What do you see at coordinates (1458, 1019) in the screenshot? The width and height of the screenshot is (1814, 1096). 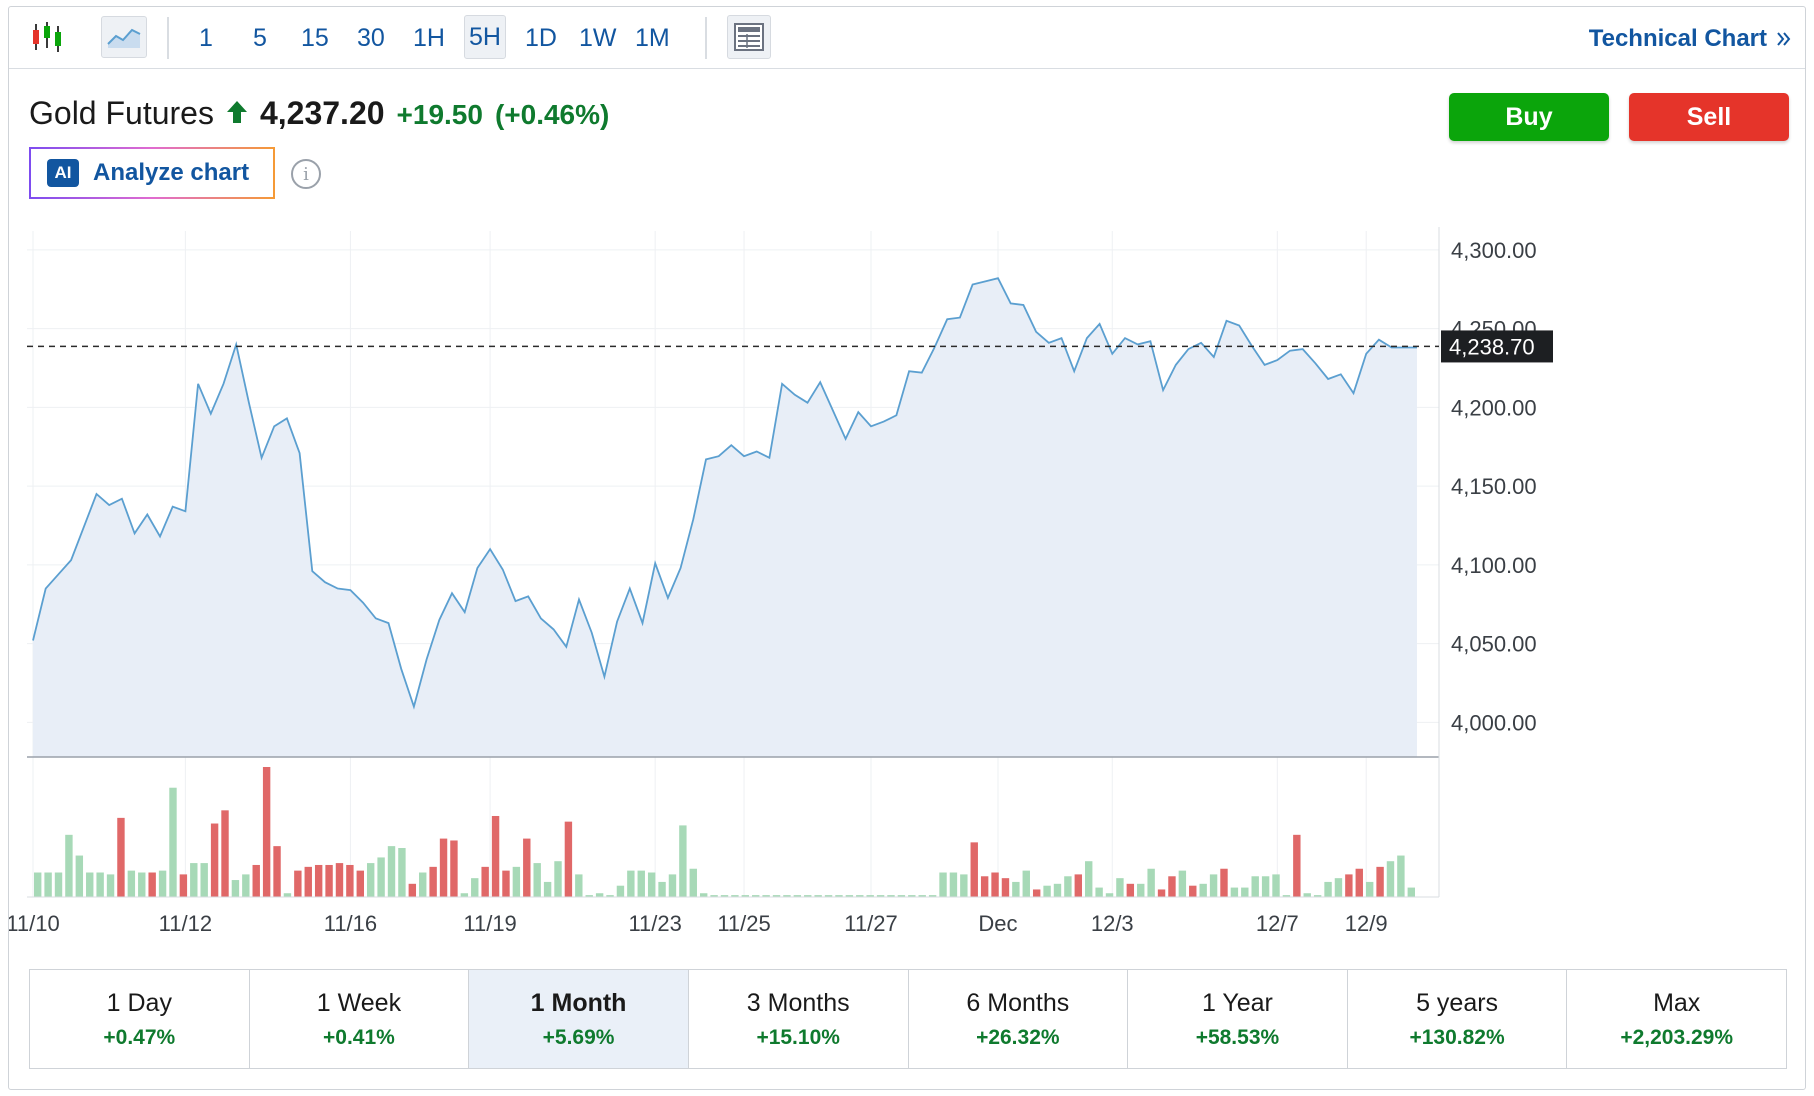 I see `period-5-years: 5 years +130.82%` at bounding box center [1458, 1019].